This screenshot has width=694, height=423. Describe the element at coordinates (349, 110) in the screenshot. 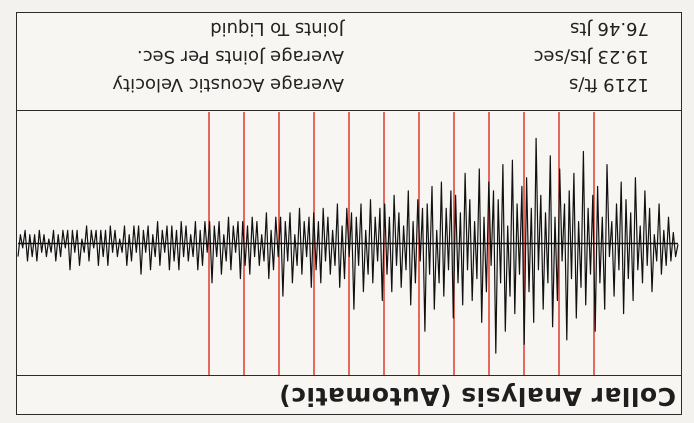

I see `metrics-divider` at that location.